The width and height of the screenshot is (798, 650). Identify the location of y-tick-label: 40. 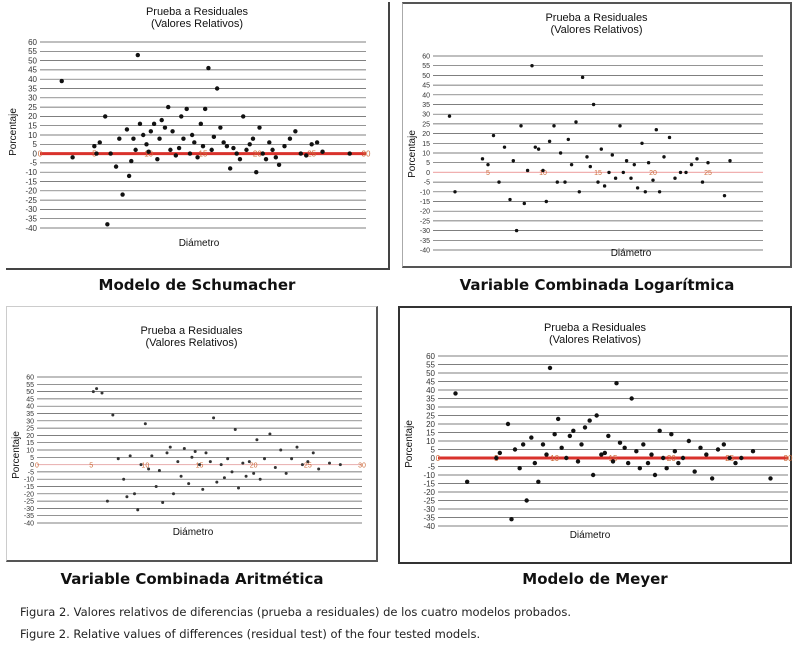
(430, 390).